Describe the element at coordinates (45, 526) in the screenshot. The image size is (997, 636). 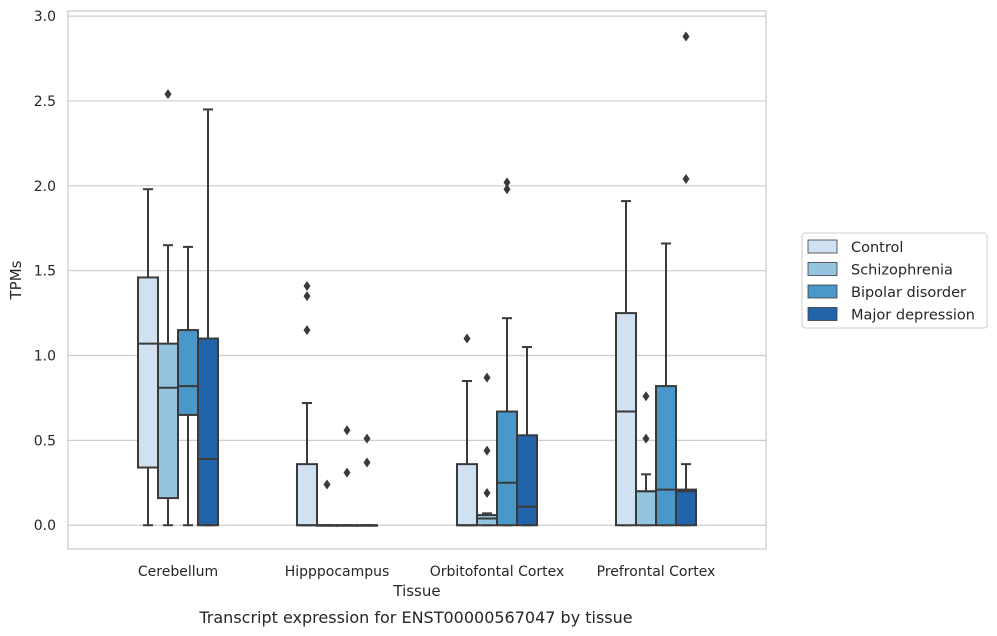
I see `y-tick-label: 0.0` at that location.